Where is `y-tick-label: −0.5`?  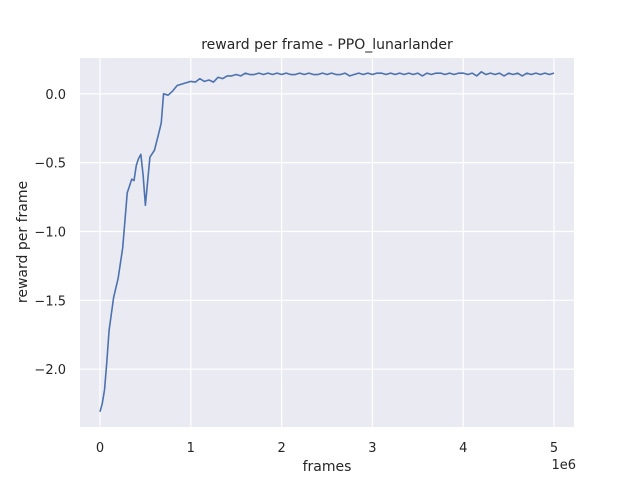
y-tick-label: −0.5 is located at coordinates (50, 164).